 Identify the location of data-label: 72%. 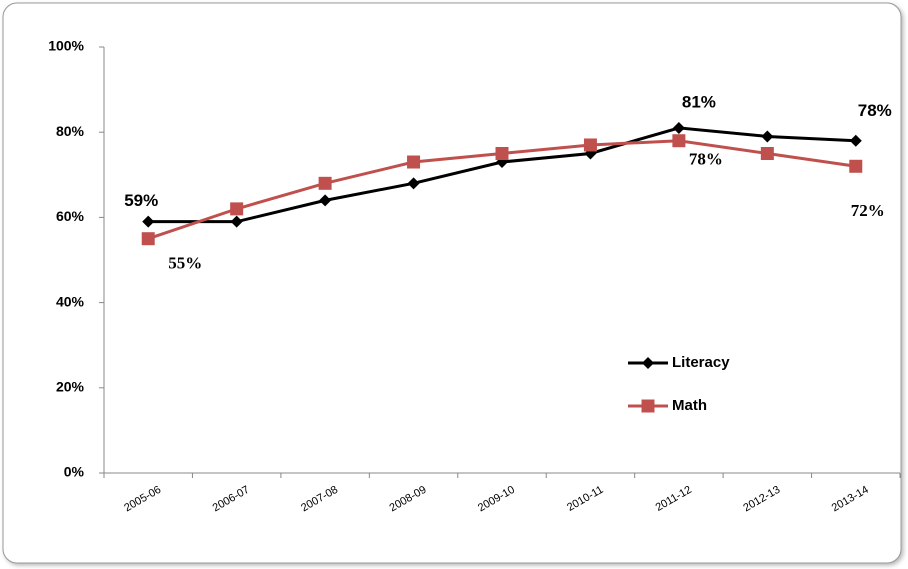
(868, 210).